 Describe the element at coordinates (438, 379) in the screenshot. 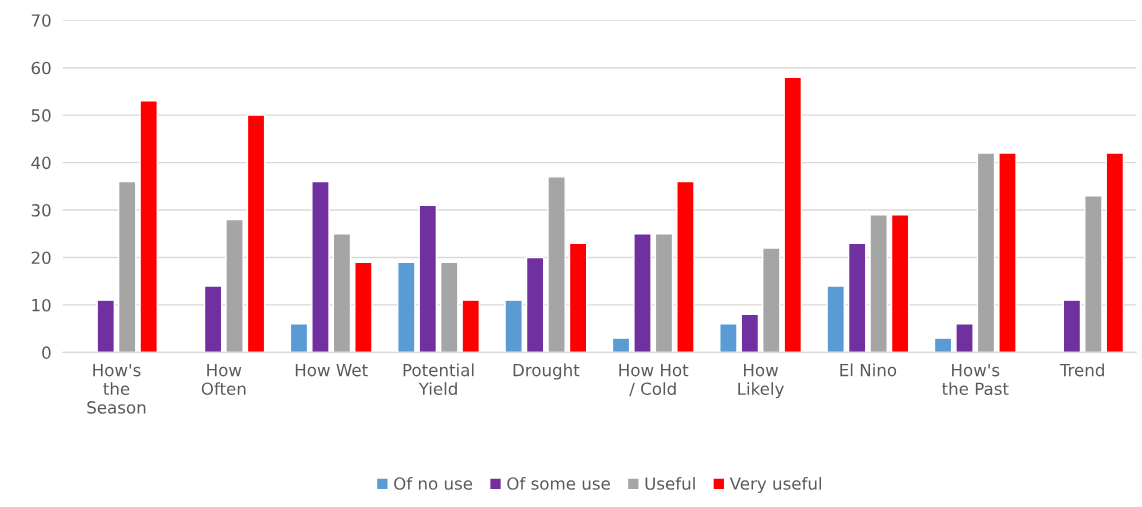

I see `x-tick-label: Potential Yield` at that location.